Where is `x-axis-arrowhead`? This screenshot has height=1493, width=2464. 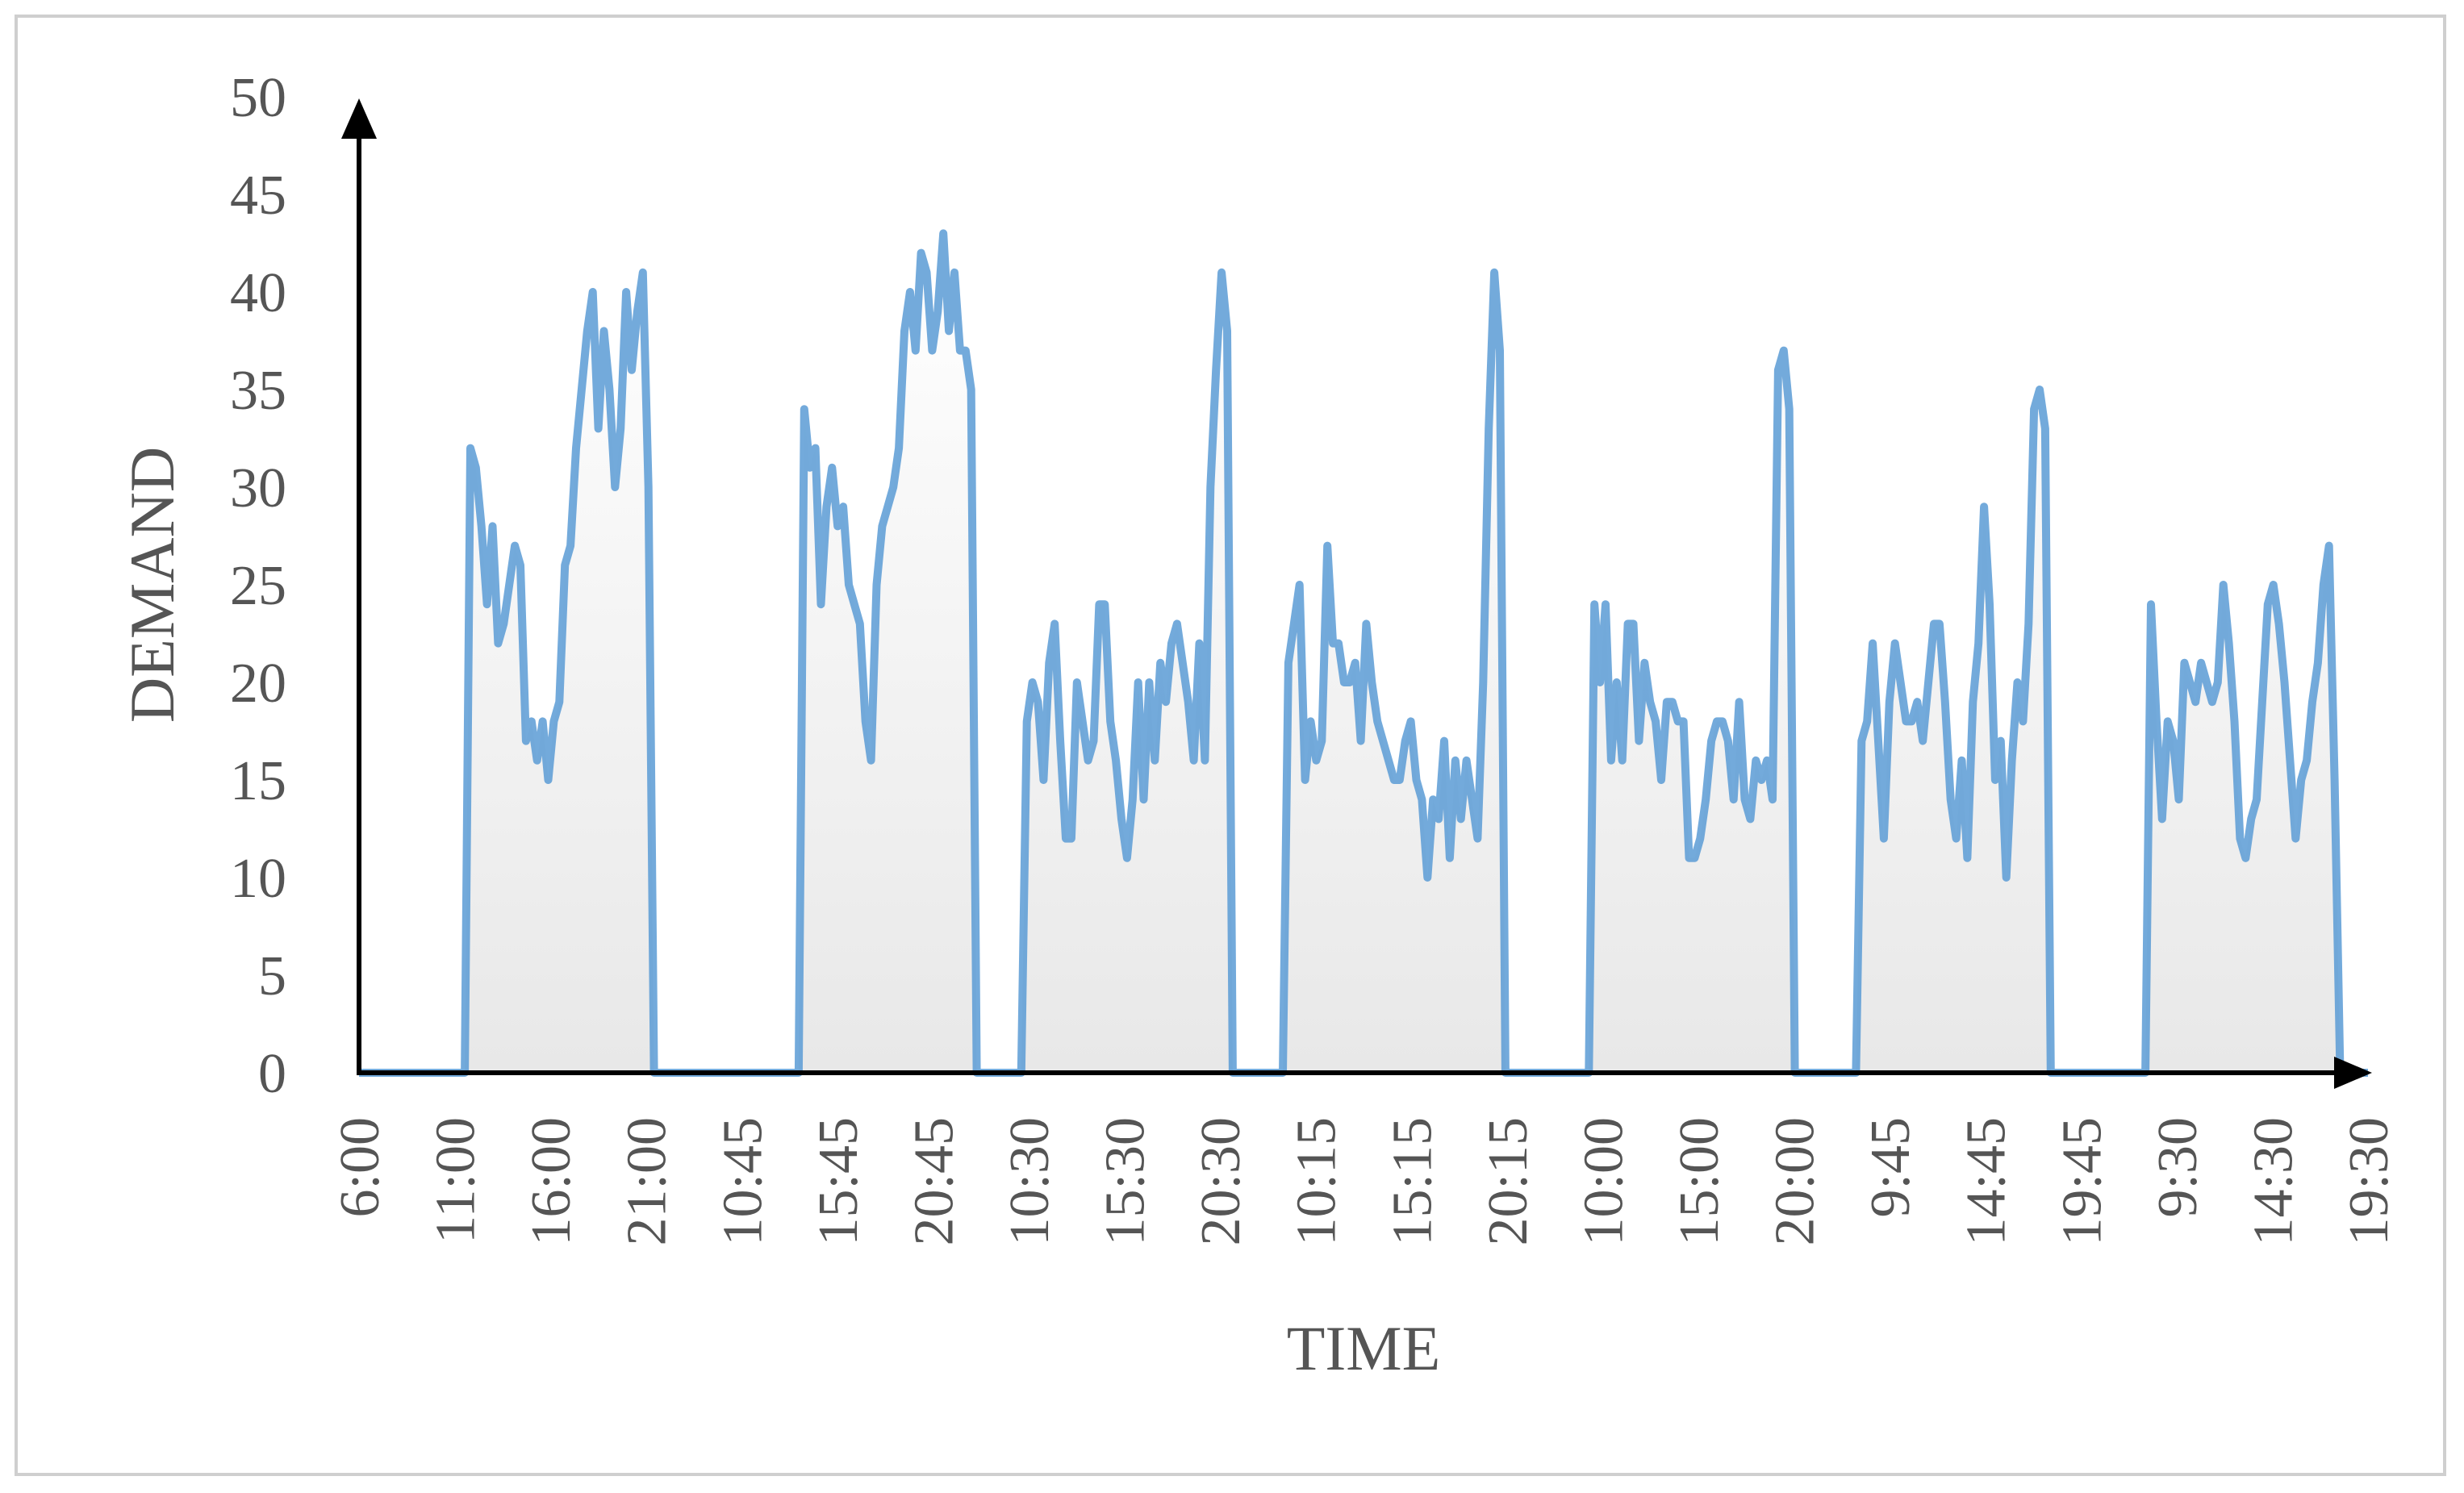 x-axis-arrowhead is located at coordinates (2353, 1073).